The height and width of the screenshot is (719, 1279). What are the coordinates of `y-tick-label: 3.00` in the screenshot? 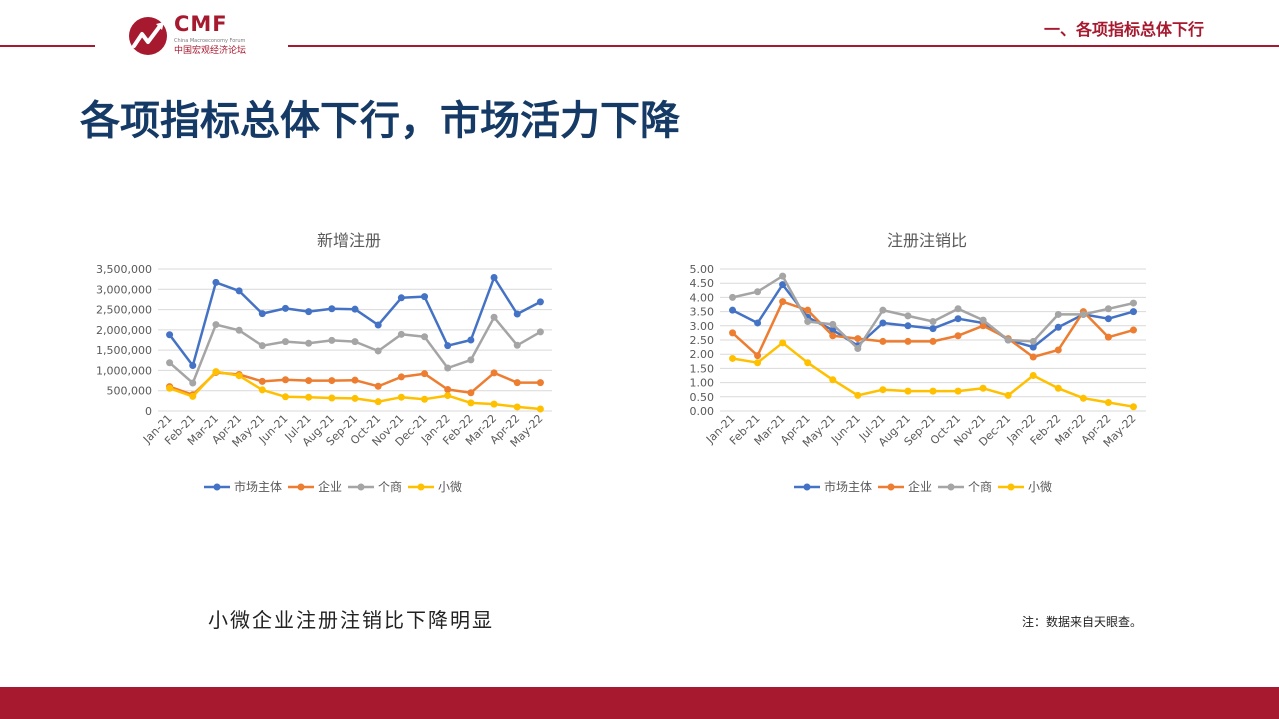 It's located at (702, 326).